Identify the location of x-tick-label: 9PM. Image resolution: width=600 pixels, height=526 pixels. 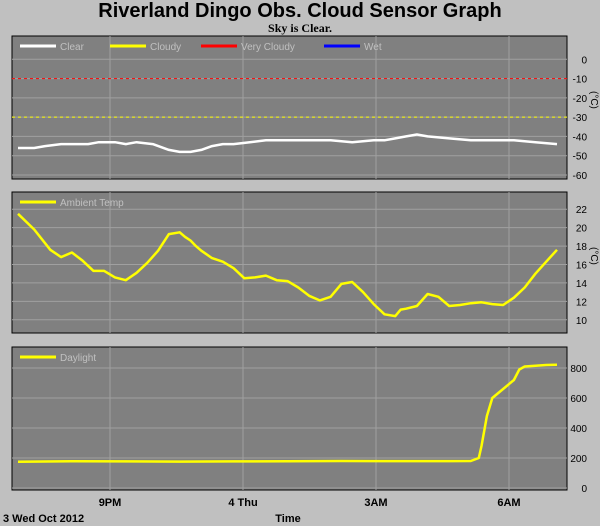
(110, 503).